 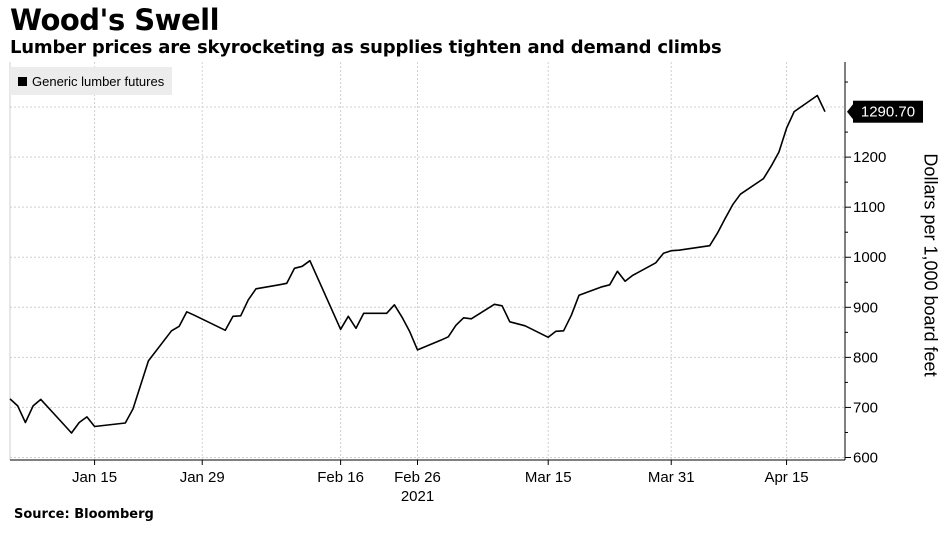 What do you see at coordinates (869, 157) in the screenshot?
I see `y-tick-label: 1200` at bounding box center [869, 157].